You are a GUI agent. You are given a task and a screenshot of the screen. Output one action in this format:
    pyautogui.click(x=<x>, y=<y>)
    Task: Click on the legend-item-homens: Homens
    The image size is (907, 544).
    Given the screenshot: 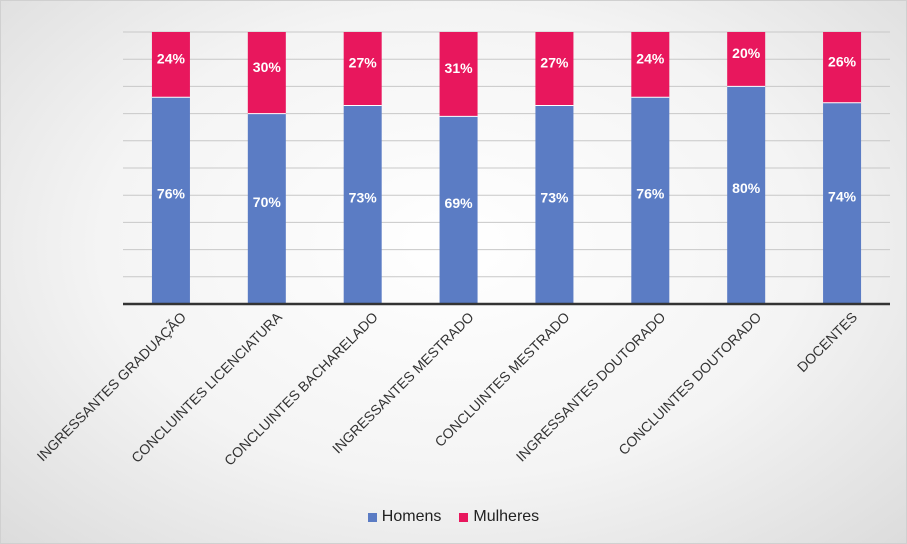 What is the action you would take?
    pyautogui.click(x=404, y=517)
    